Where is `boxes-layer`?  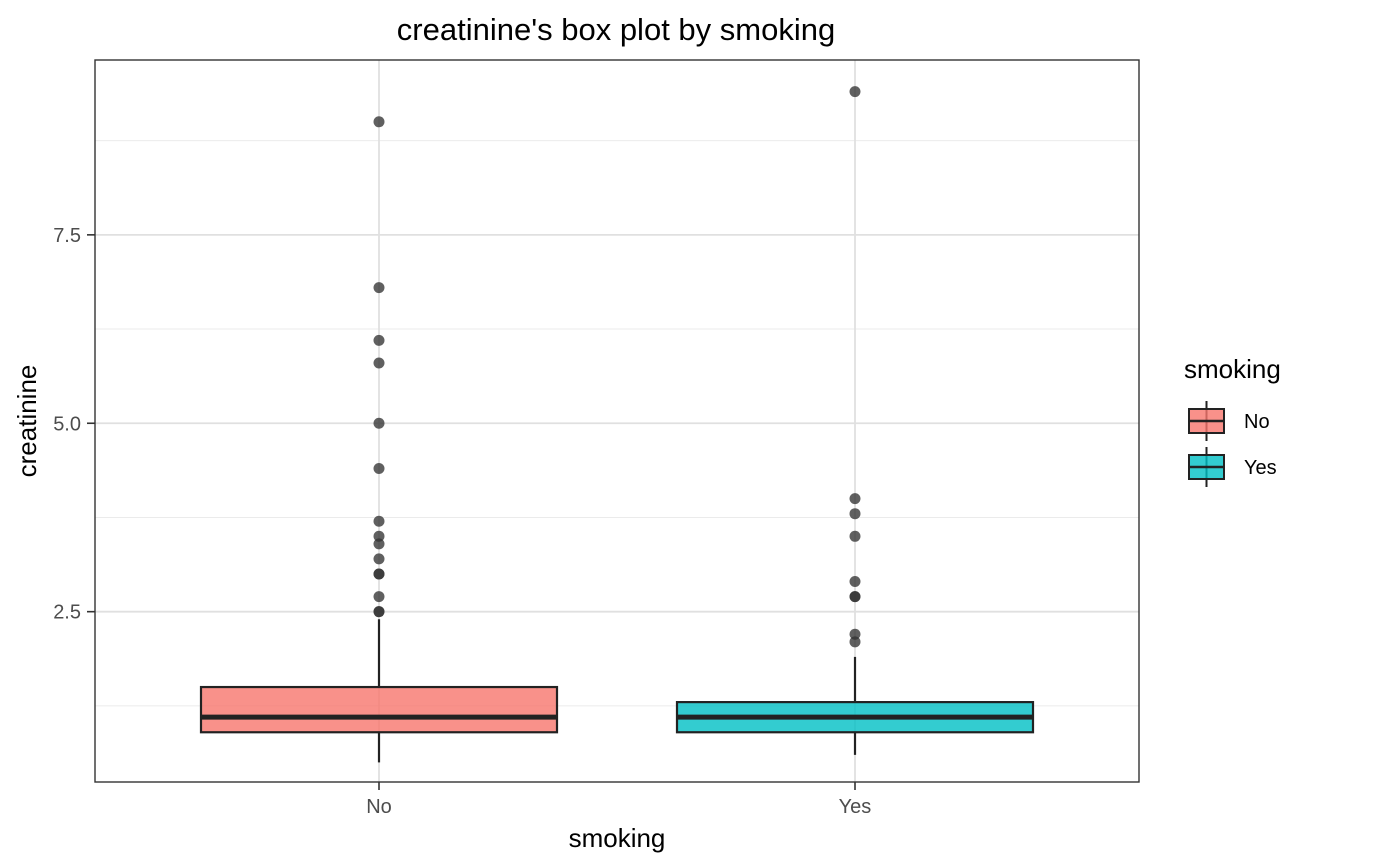 boxes-layer is located at coordinates (617, 691).